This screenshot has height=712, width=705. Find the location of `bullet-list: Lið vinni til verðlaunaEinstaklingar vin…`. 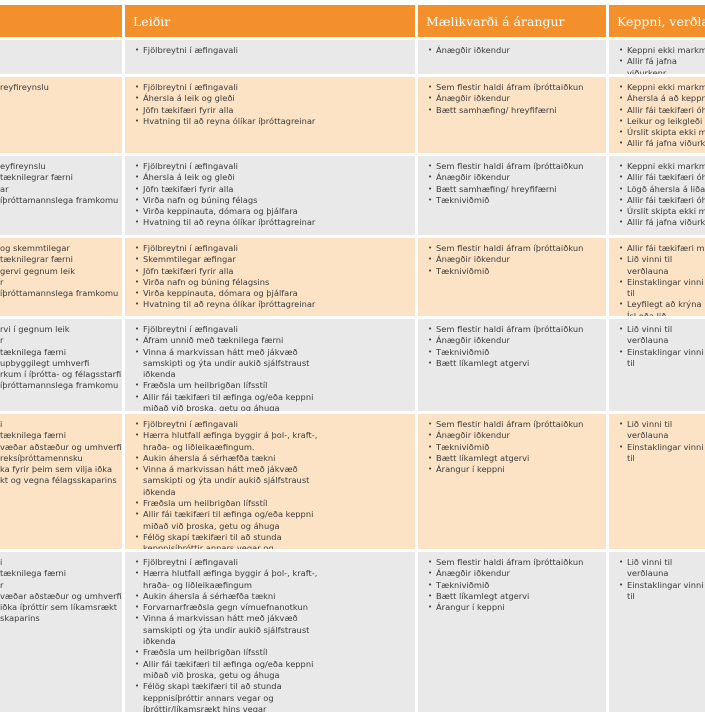

bullet-list: Lið vinni til verðlaunaEinstaklingar vin… is located at coordinates (657, 344).